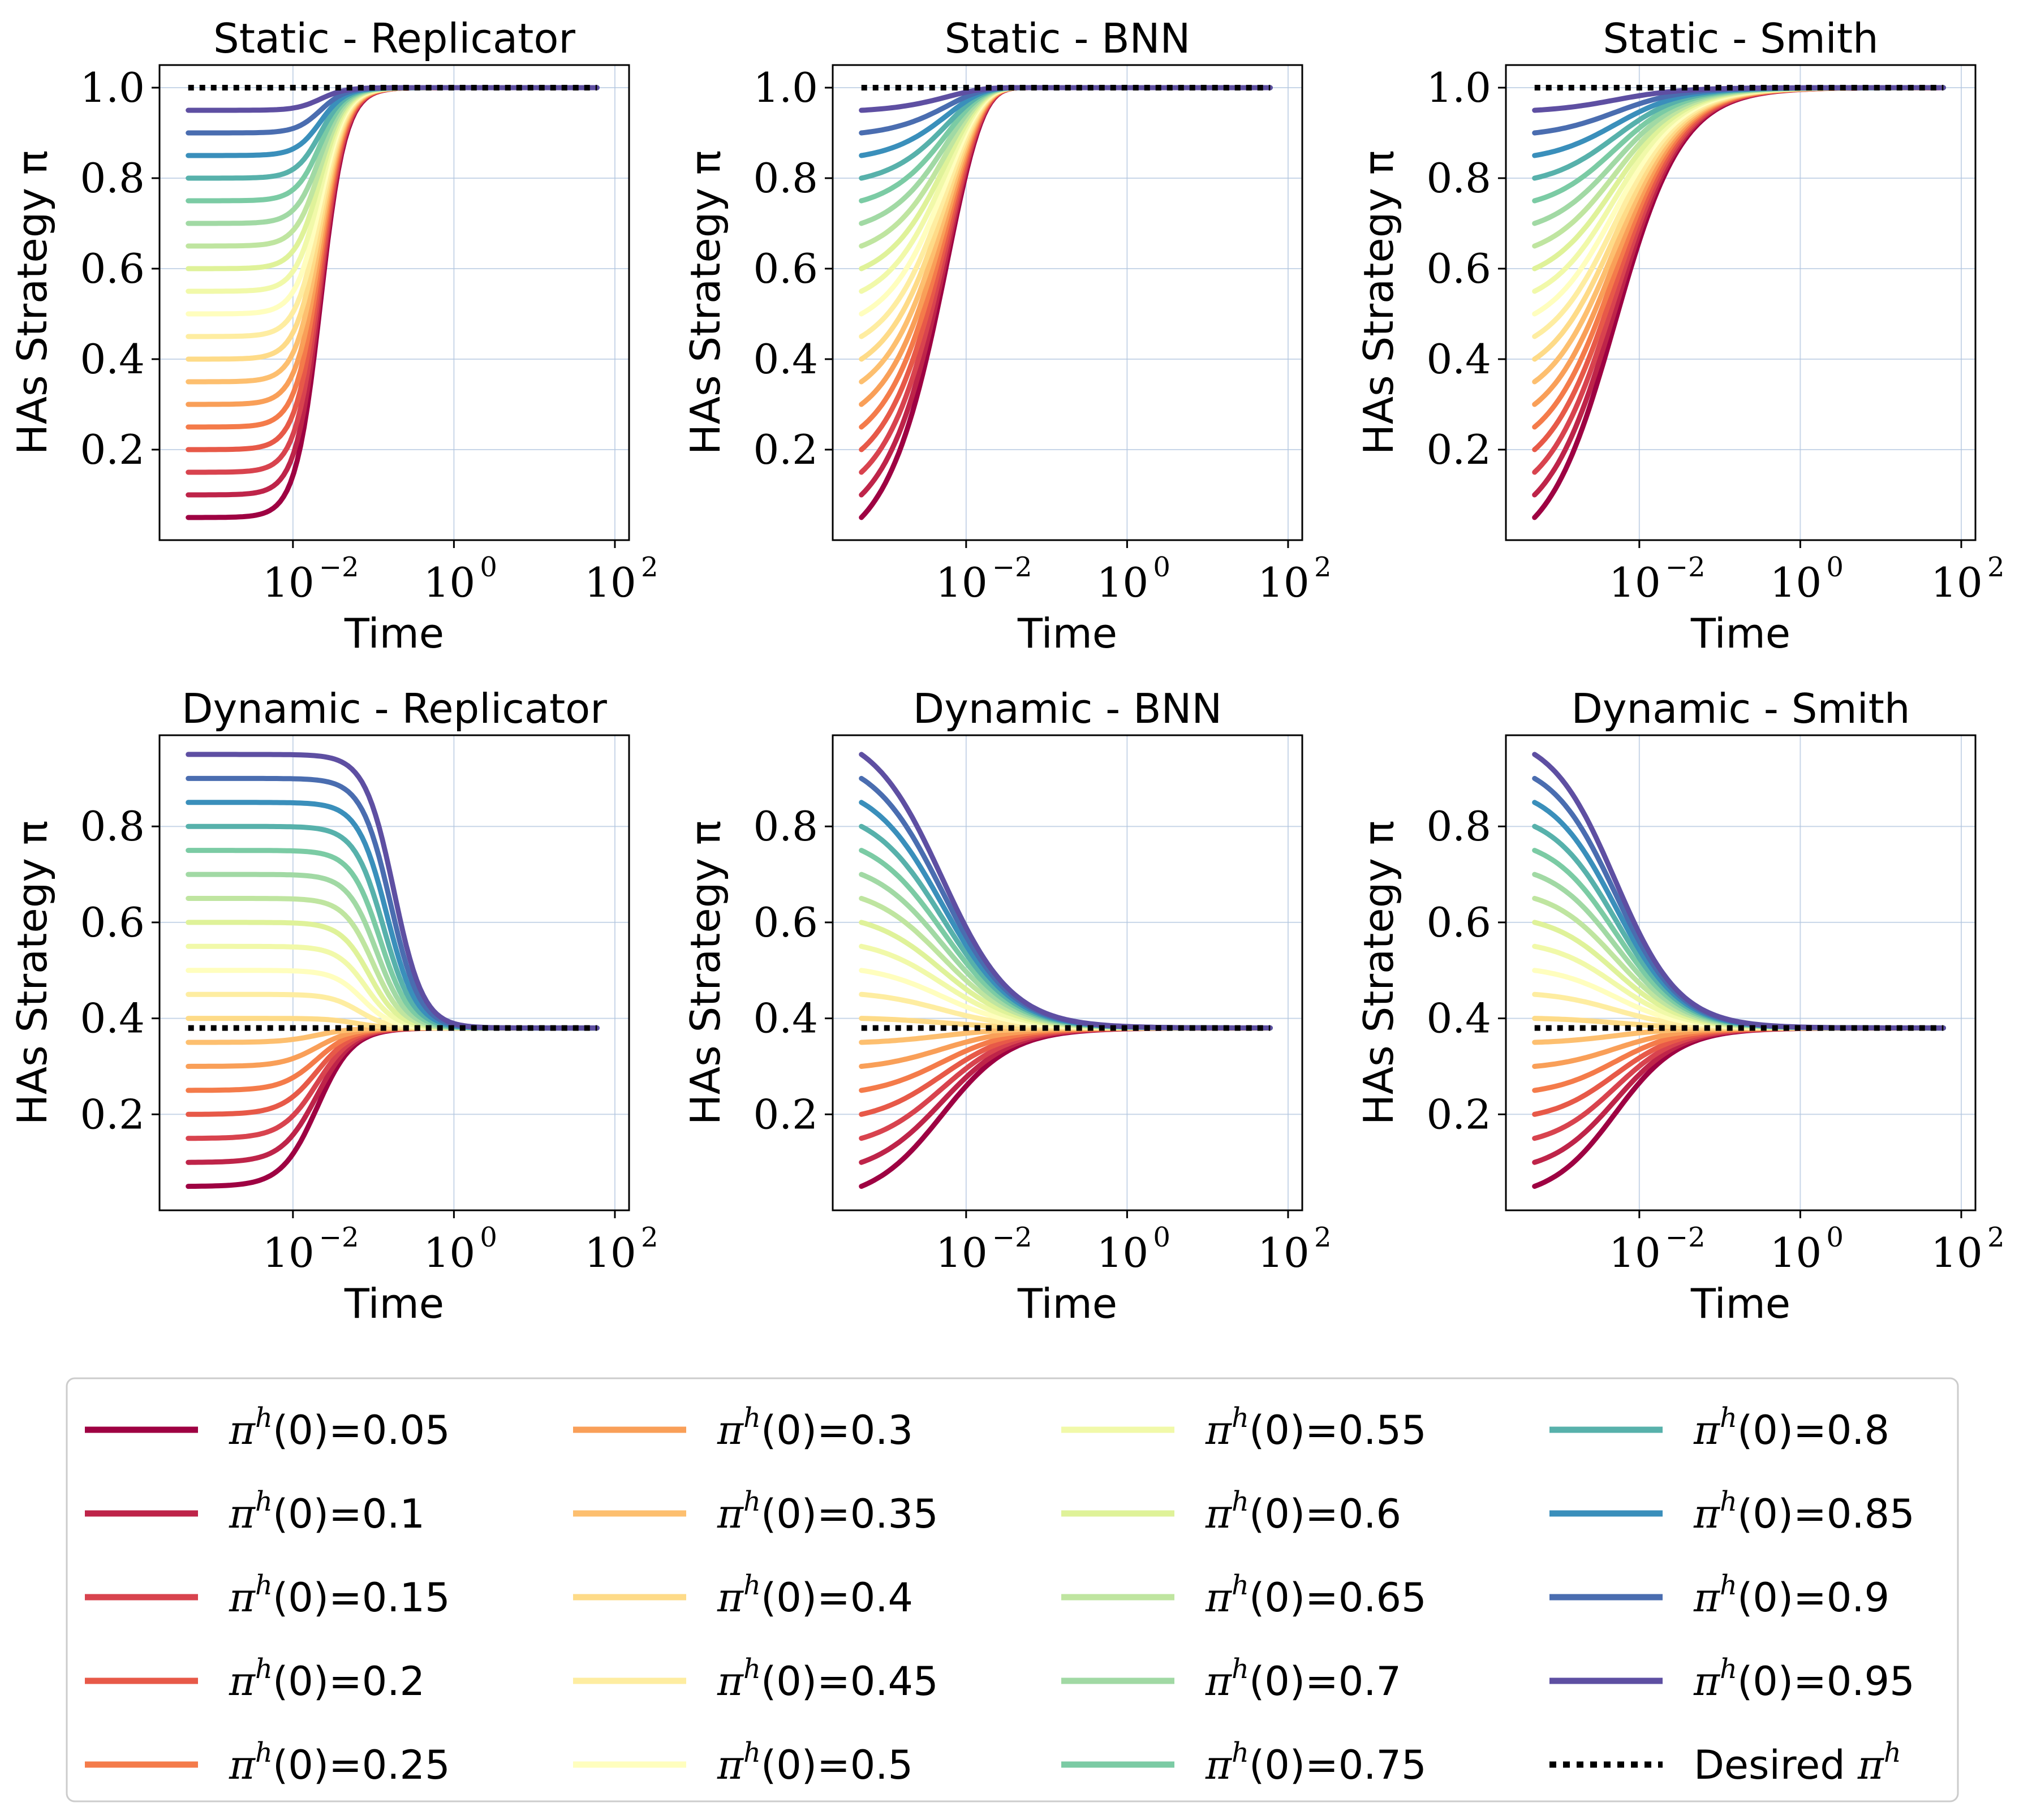  What do you see at coordinates (1067, 708) in the screenshot?
I see `subplot-title: Dynamic - BNN` at bounding box center [1067, 708].